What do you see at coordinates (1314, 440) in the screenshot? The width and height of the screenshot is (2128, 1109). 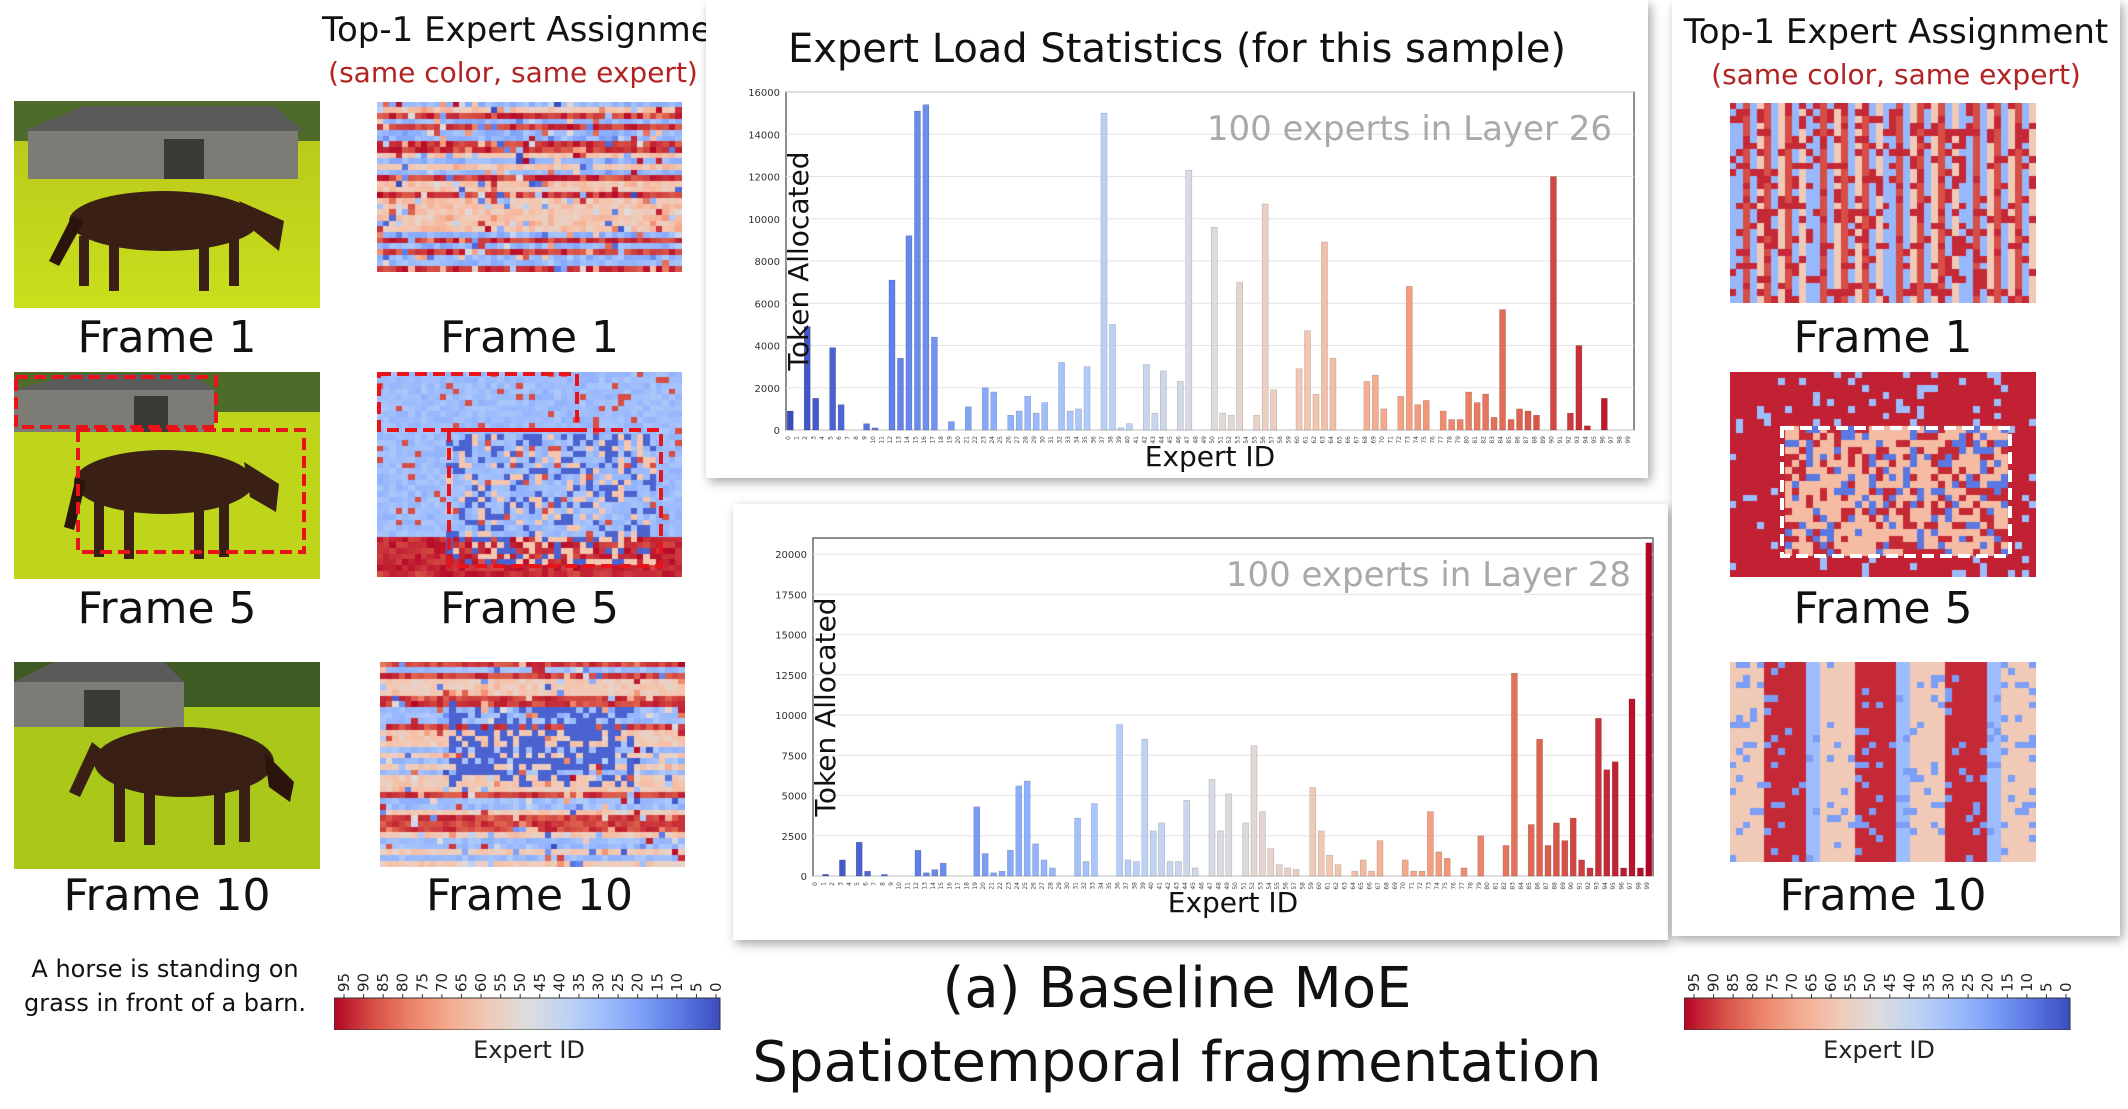 I see `x-tick-label: 62` at bounding box center [1314, 440].